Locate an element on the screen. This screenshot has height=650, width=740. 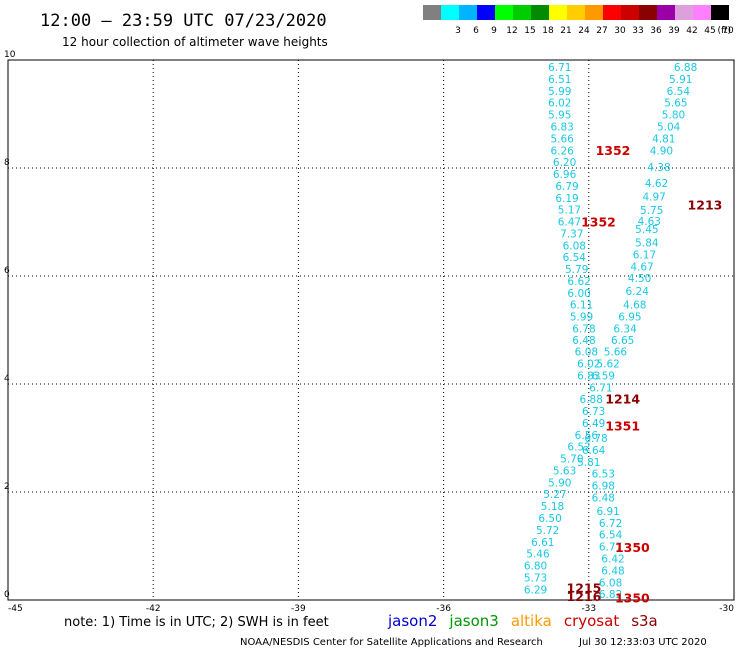
legend-label: 3 is located at coordinates (458, 31).